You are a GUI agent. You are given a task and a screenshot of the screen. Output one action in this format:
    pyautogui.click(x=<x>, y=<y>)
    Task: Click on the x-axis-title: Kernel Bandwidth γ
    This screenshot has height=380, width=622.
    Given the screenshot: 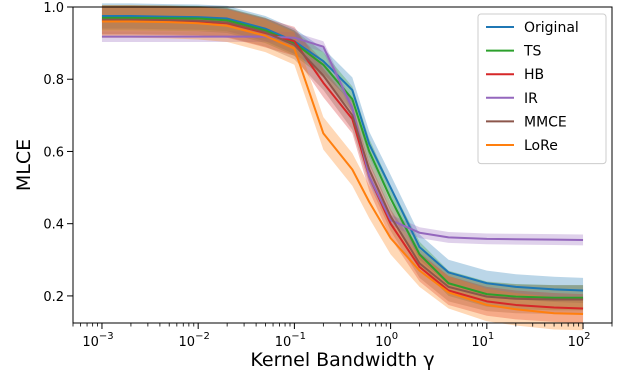 What is the action you would take?
    pyautogui.click(x=342, y=360)
    